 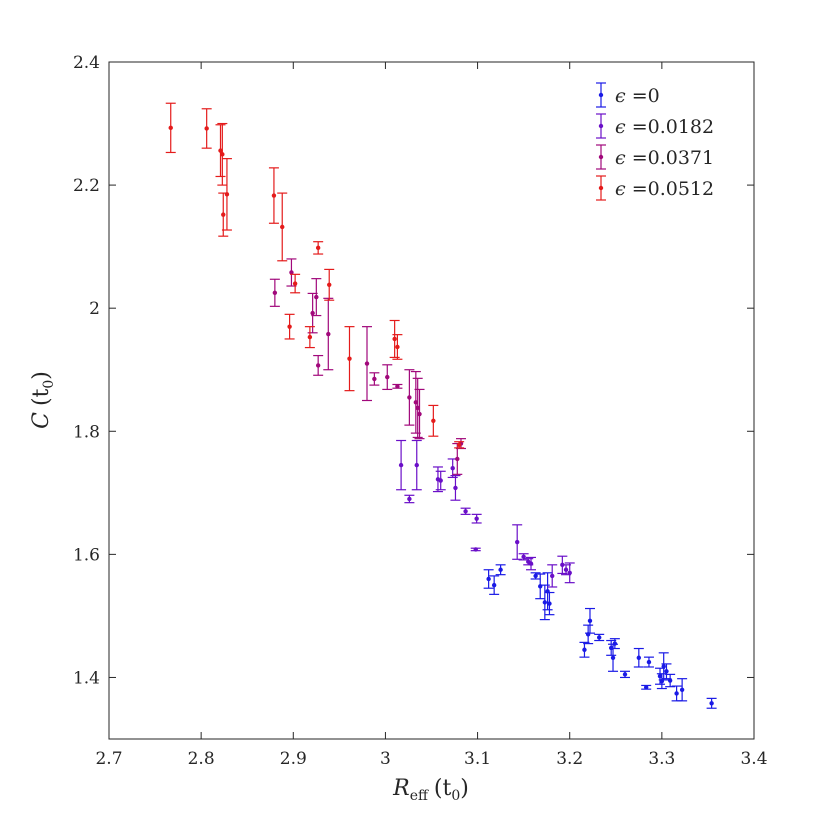 What do you see at coordinates (628, 95) in the screenshot?
I see `legend-item-0: ϵ =0` at bounding box center [628, 95].